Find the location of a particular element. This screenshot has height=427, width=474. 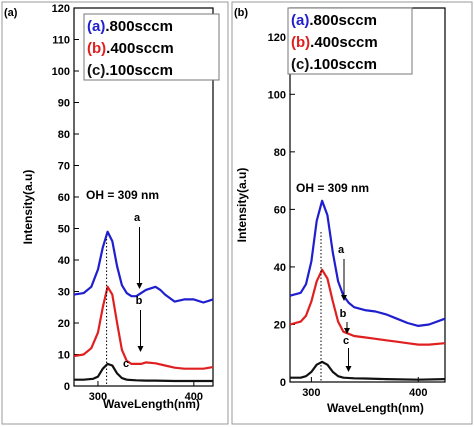

y-tick-label: 90 is located at coordinates (64, 104).